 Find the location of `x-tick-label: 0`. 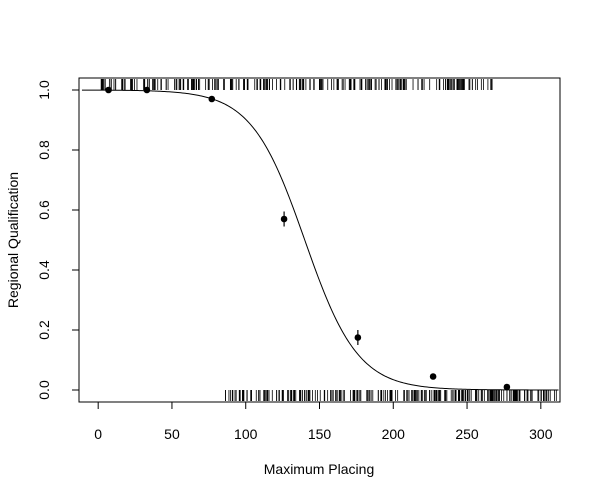

x-tick-label: 0 is located at coordinates (98, 434).